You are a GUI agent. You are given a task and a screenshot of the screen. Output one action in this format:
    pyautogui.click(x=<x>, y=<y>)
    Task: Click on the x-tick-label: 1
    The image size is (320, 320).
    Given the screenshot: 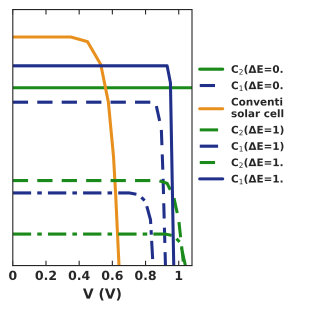 What is the action you would take?
    pyautogui.click(x=179, y=275)
    